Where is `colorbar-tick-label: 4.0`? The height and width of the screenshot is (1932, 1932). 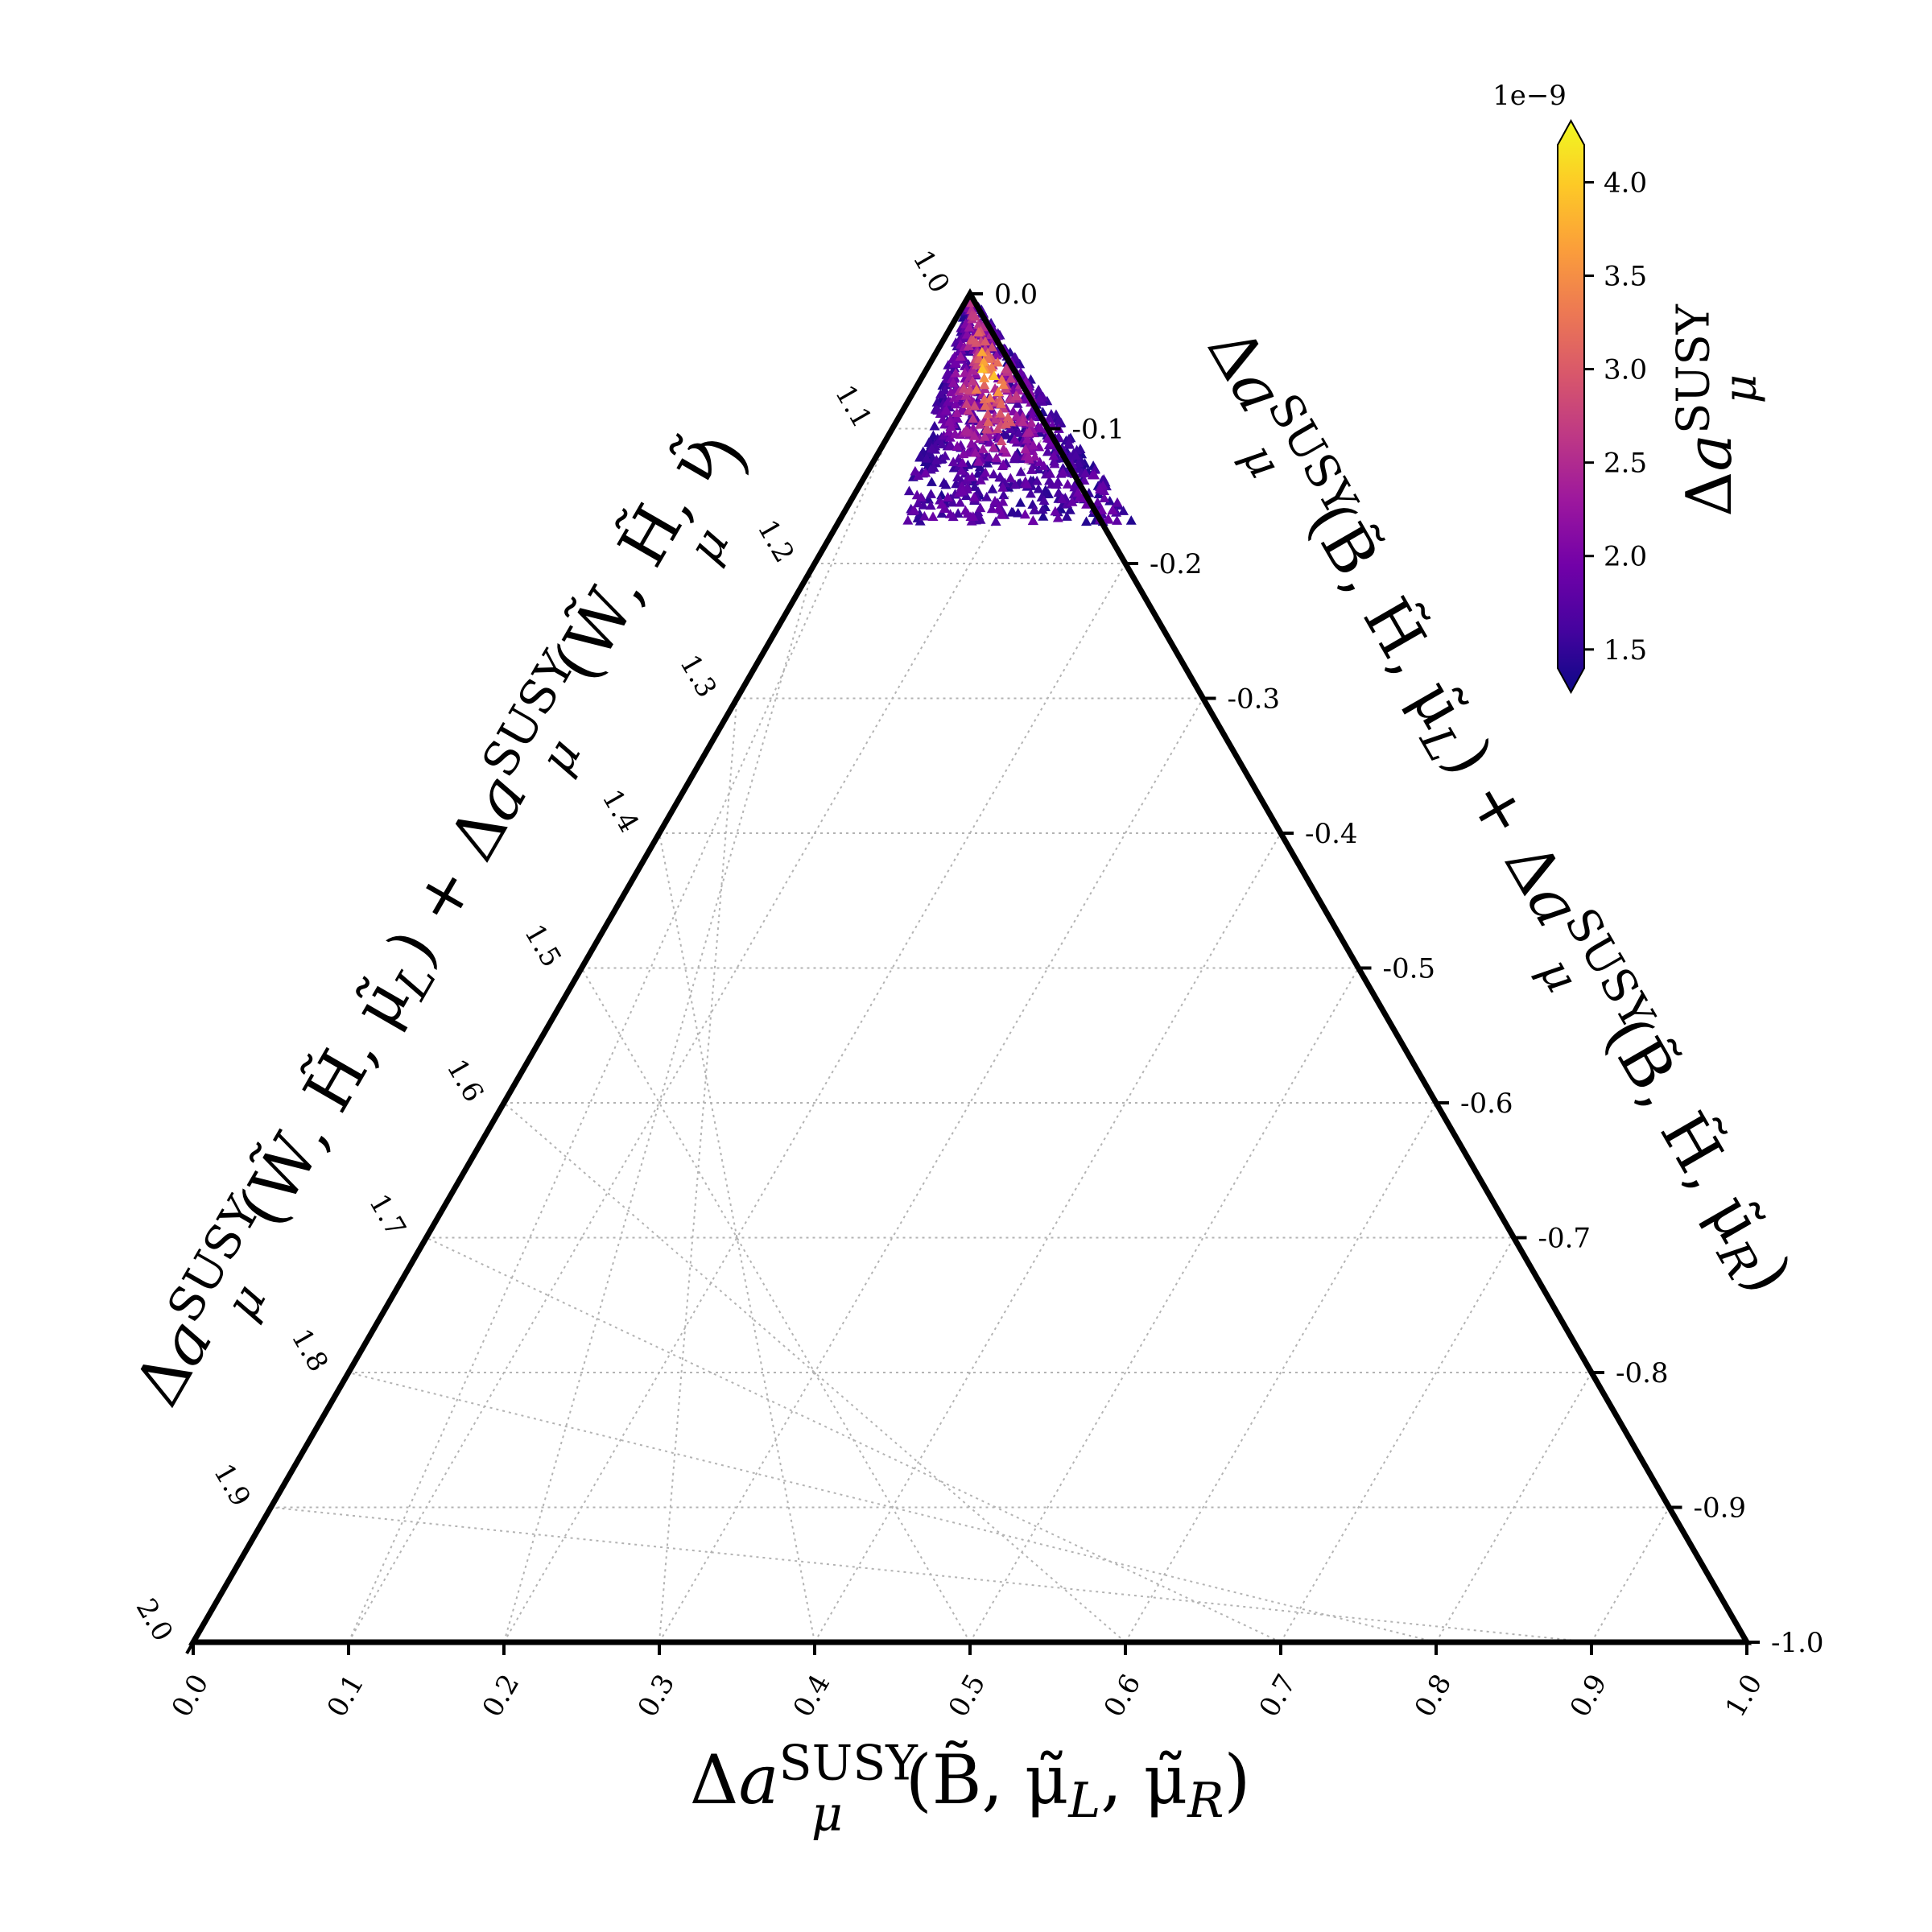 colorbar-tick-label: 4.0 is located at coordinates (1625, 183).